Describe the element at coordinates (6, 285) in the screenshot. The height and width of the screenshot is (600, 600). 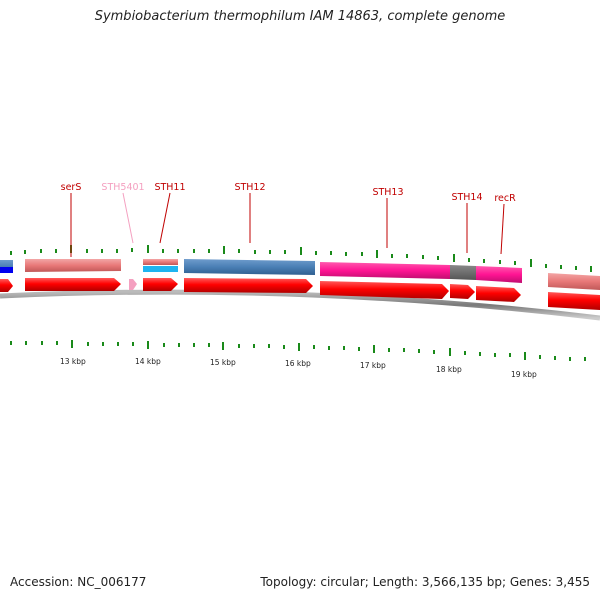
I see `cds-arrow-left` at that location.